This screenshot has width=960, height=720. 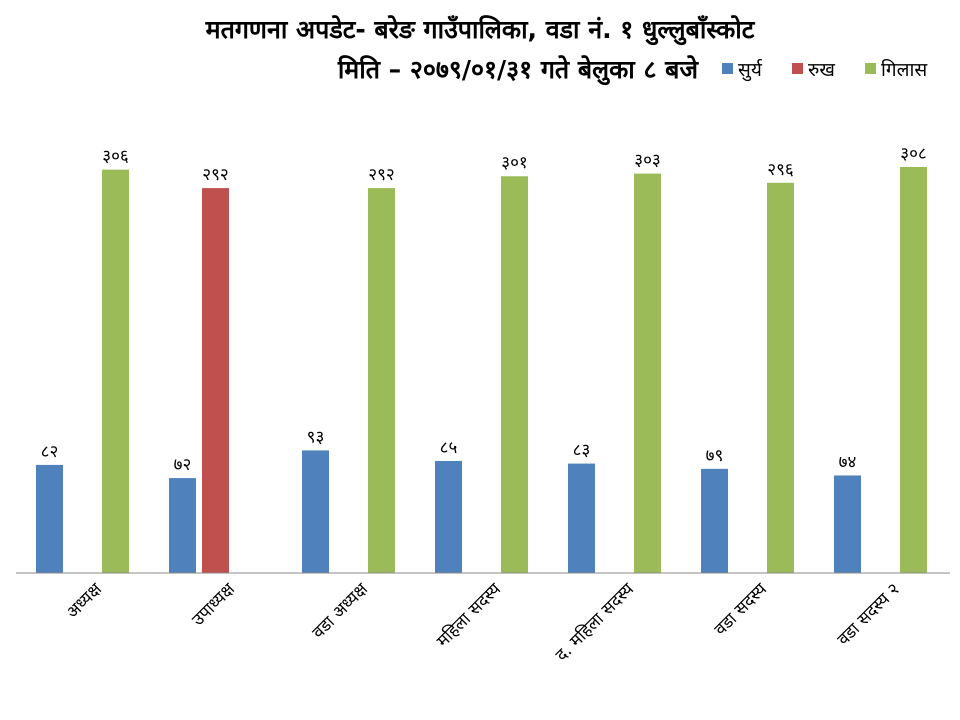 I want to click on x-tick-label-1: अध्यक्ष, so click(x=85, y=601).